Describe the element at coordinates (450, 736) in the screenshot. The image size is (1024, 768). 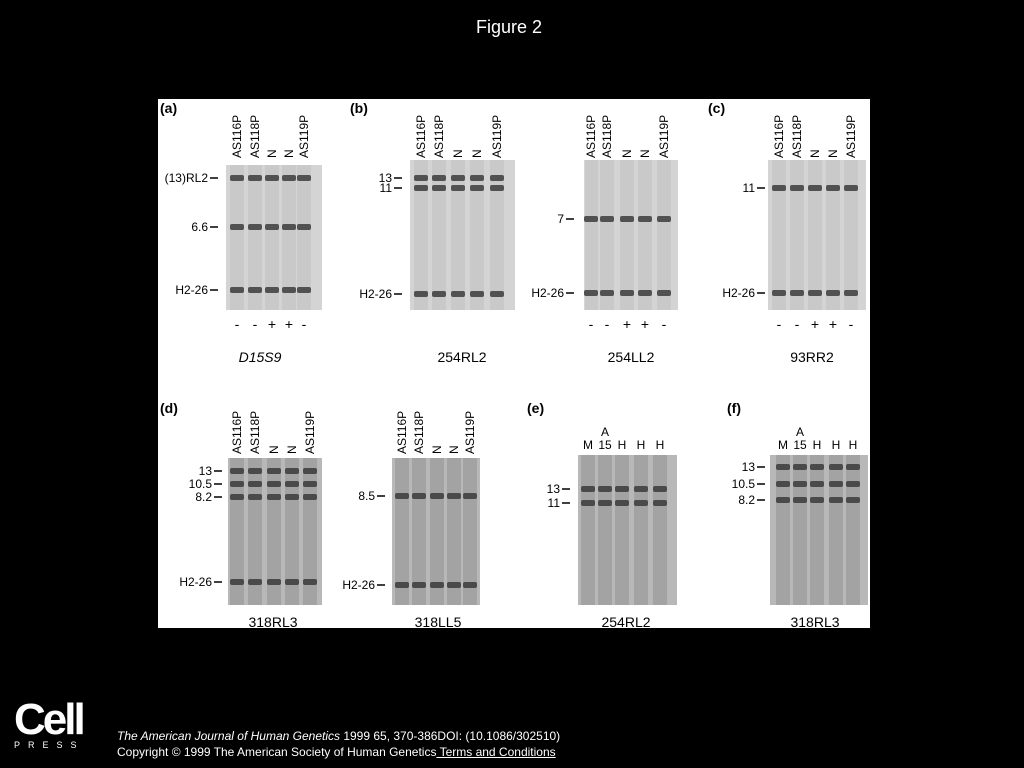
I see `citation: 1999 65, 370-386DOI: (10.1086/302510)` at that location.